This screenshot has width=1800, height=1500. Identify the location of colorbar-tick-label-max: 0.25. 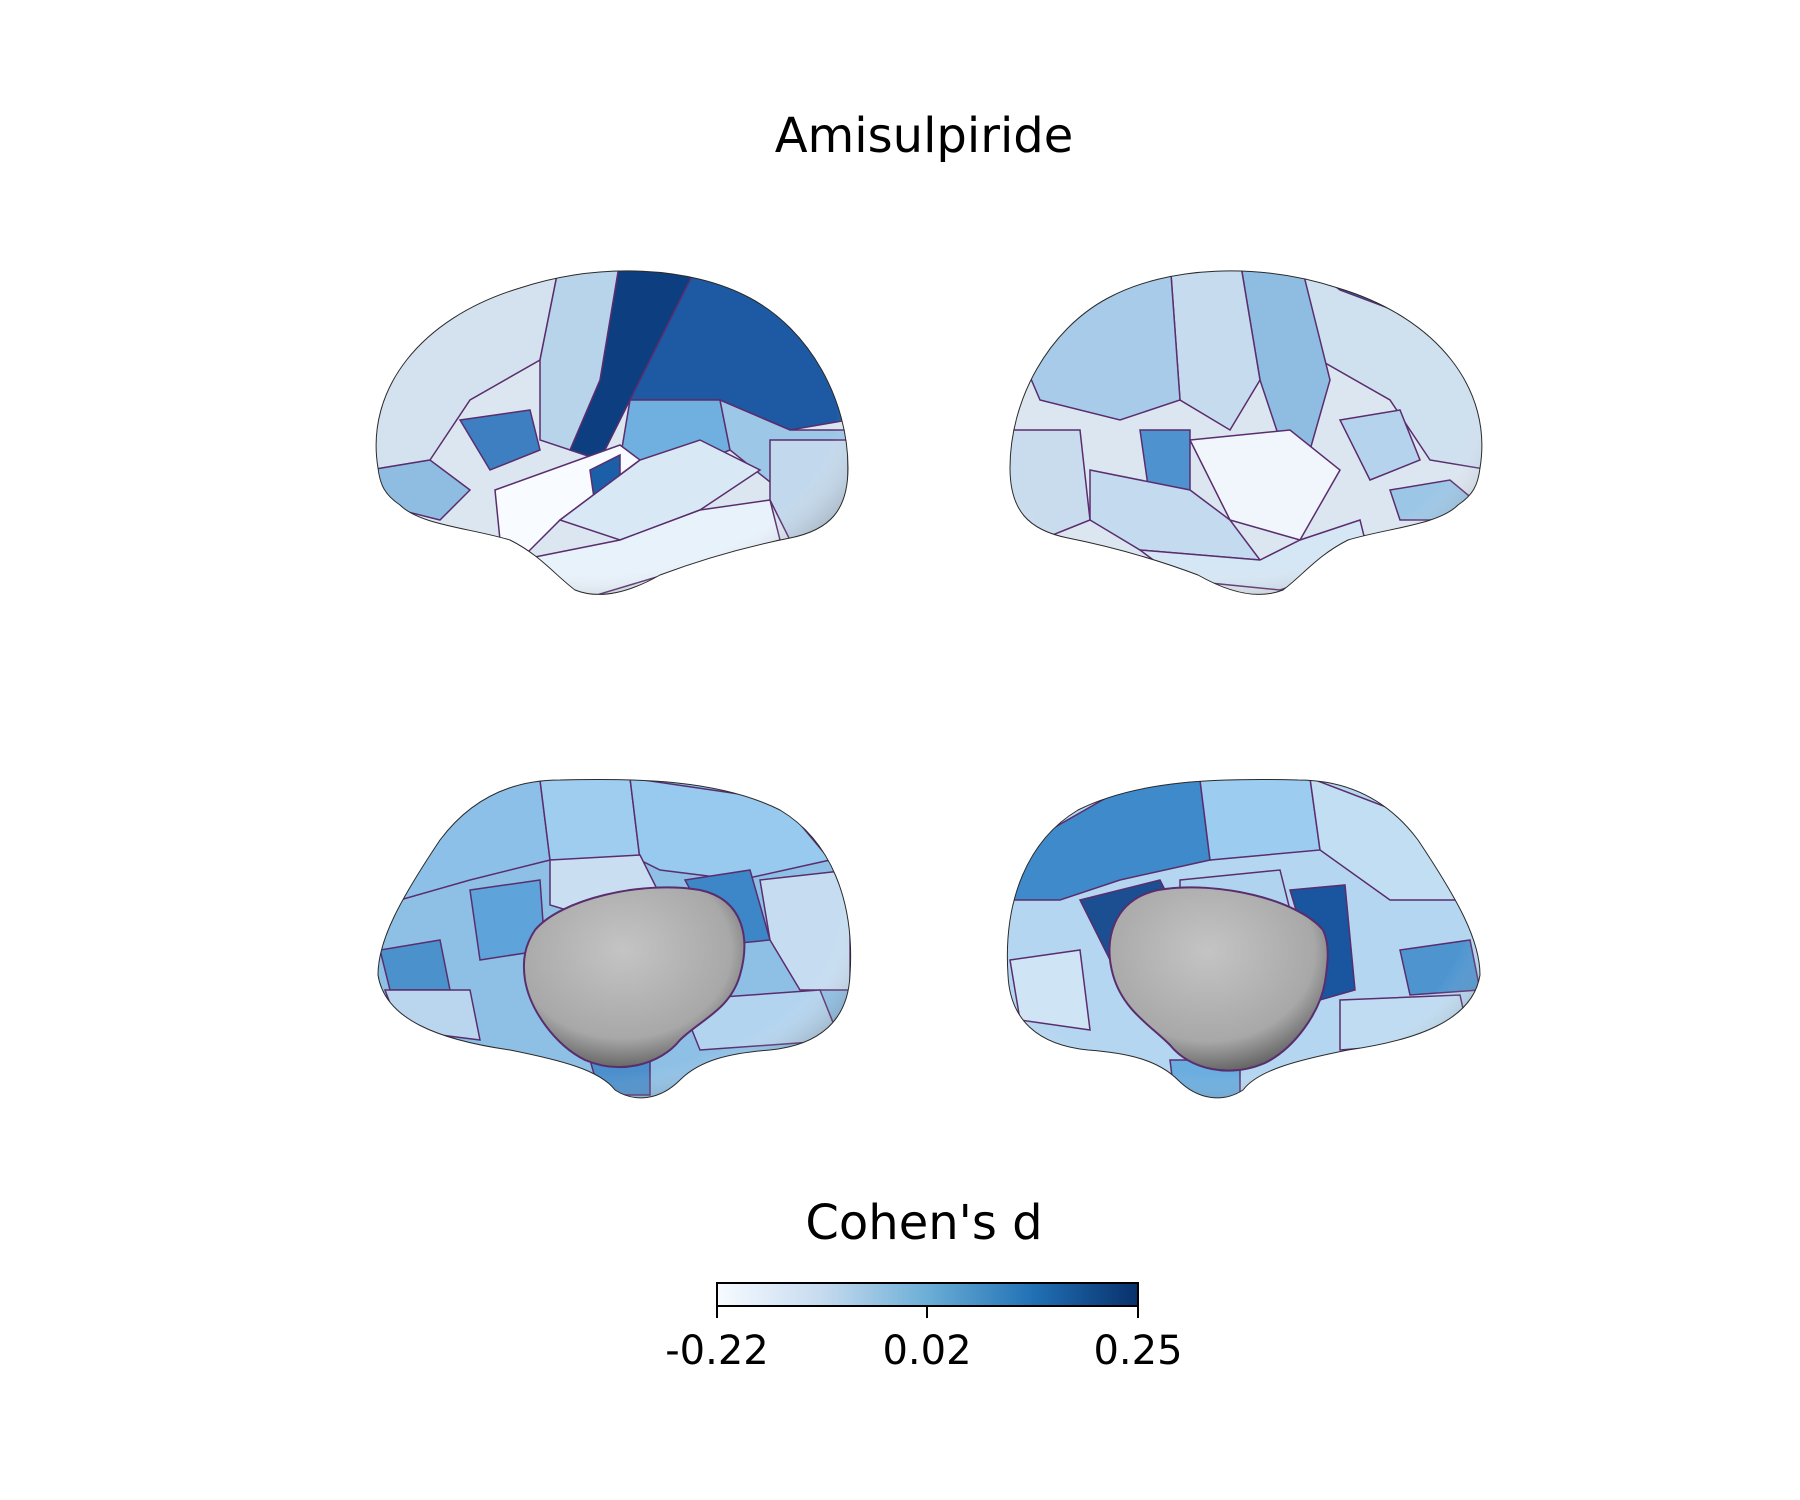
(1138, 1351).